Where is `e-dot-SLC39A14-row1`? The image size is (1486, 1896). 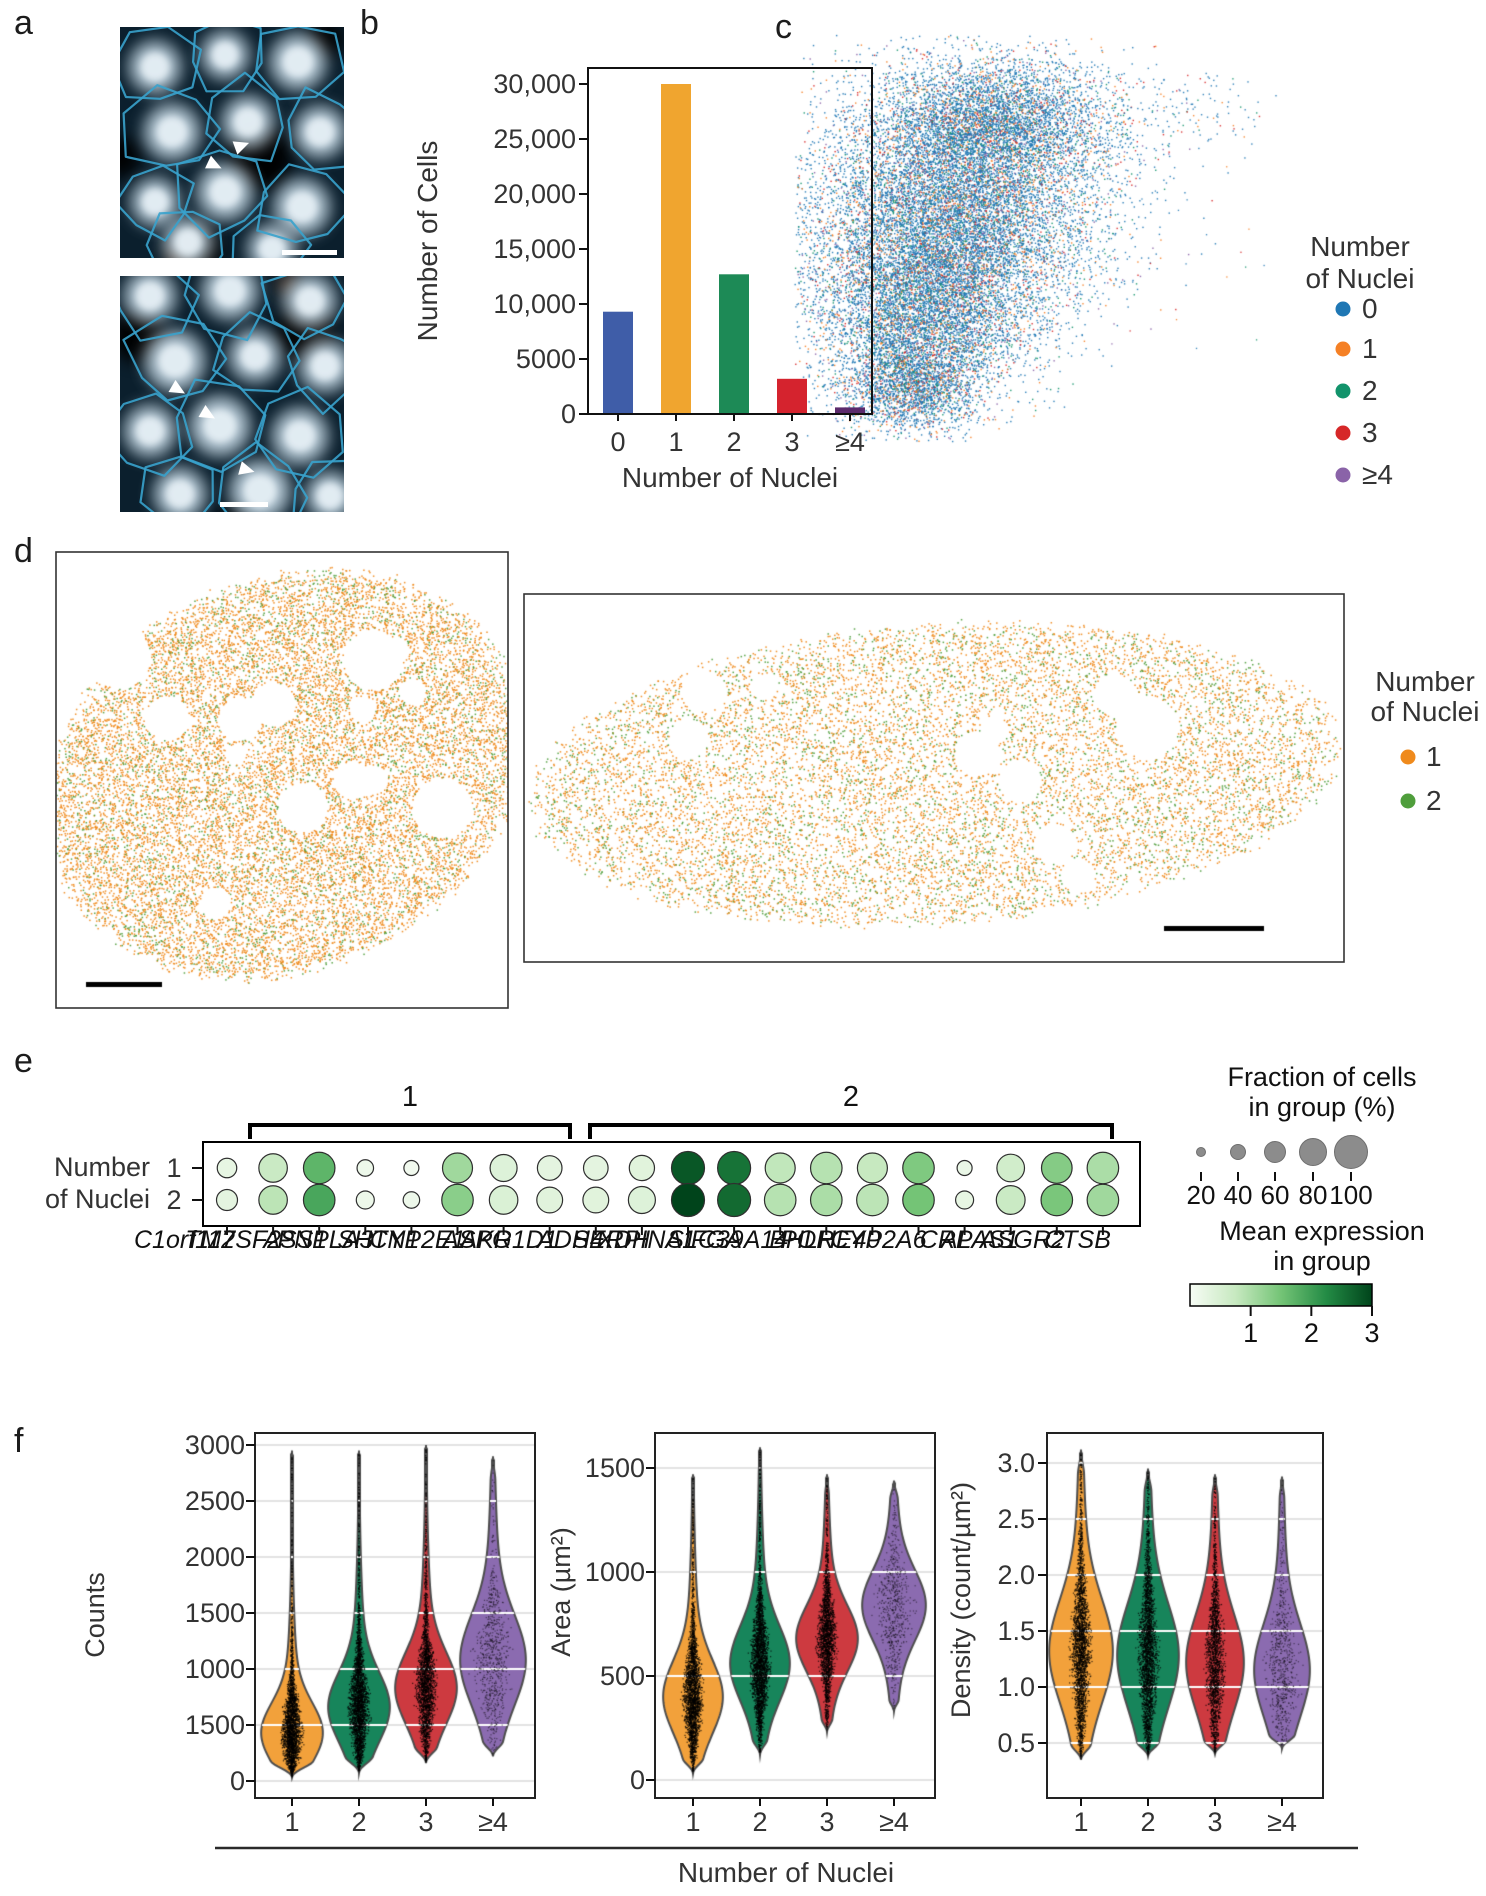 e-dot-SLC39A14-row1 is located at coordinates (780, 1168).